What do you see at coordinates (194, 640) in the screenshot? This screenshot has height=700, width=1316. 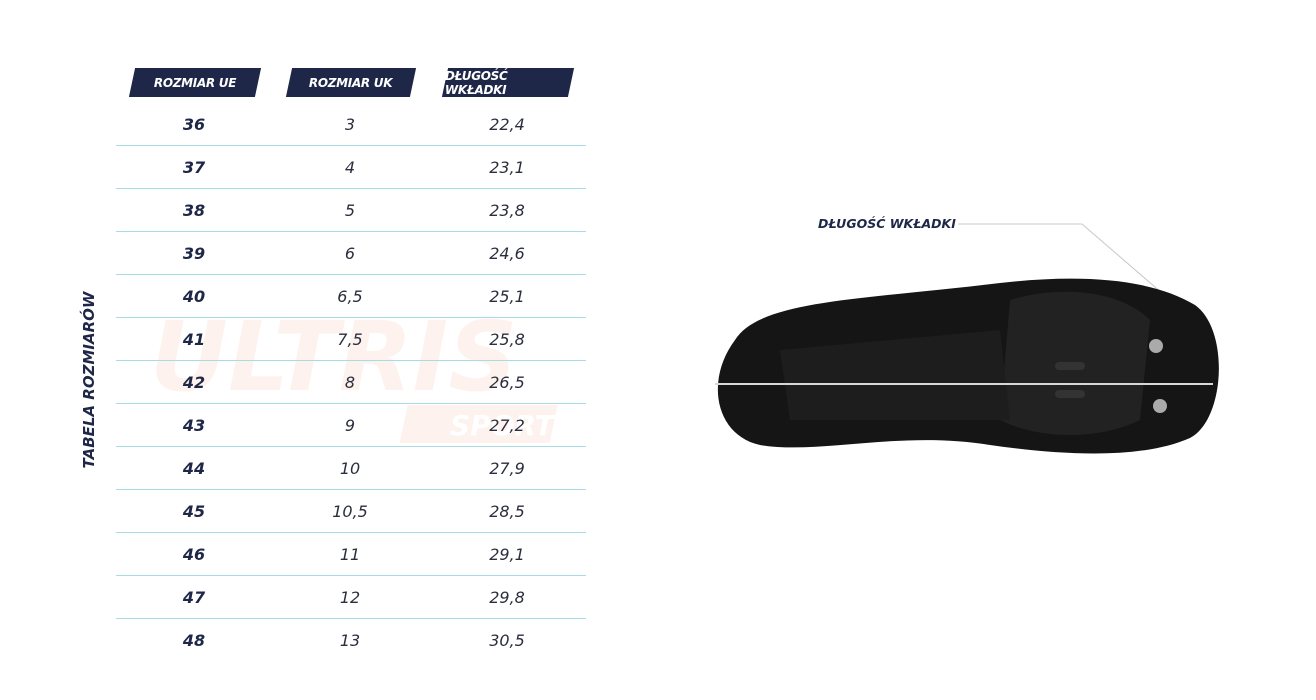 I see `eu-size-cell: 48` at bounding box center [194, 640].